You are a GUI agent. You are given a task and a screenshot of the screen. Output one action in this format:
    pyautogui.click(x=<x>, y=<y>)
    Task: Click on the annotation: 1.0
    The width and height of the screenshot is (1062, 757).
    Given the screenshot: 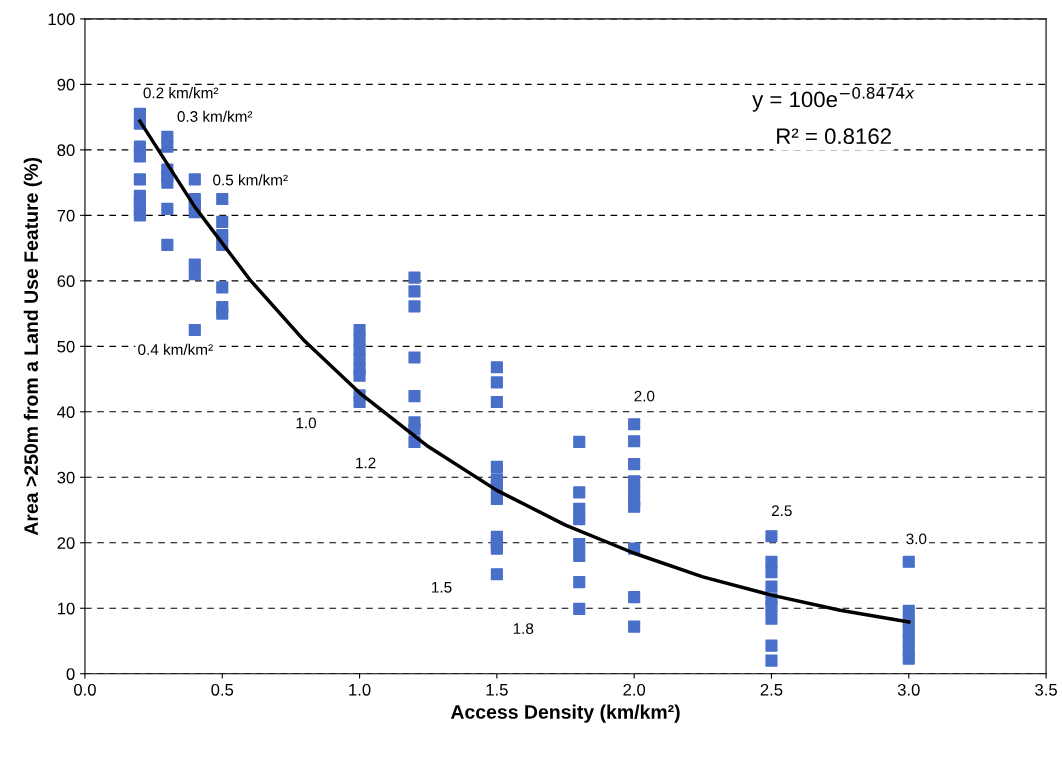 What is the action you would take?
    pyautogui.click(x=306, y=423)
    